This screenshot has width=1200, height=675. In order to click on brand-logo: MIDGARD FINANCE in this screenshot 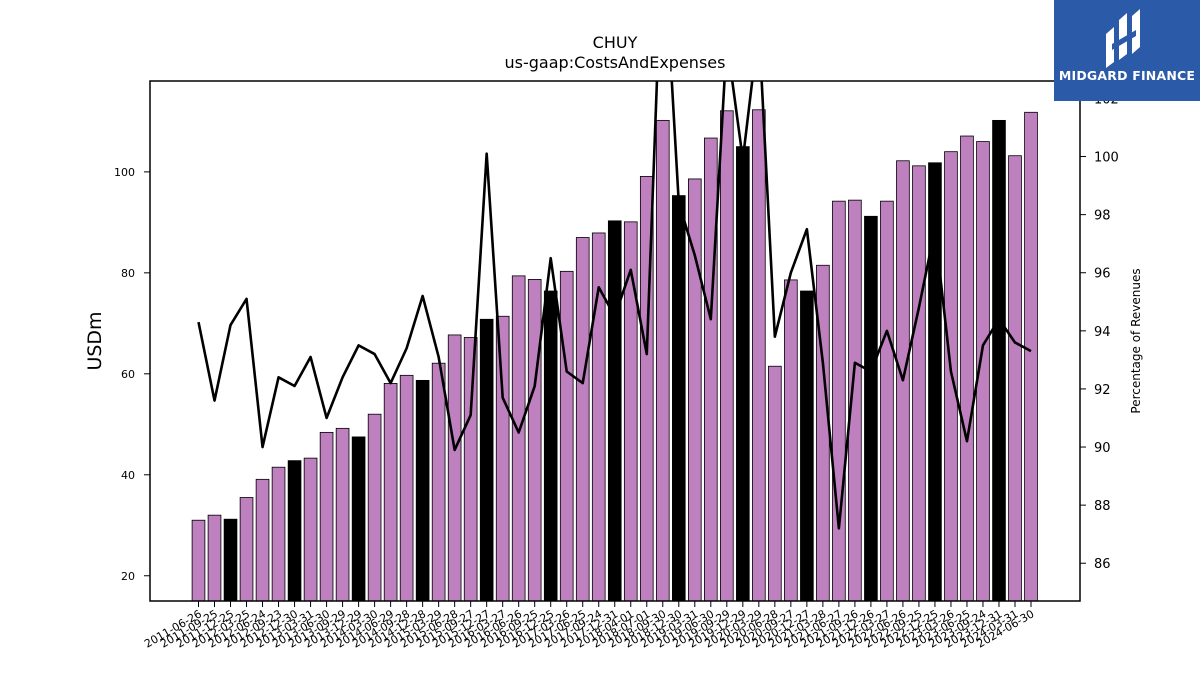, I will do `click(1127, 50)`.